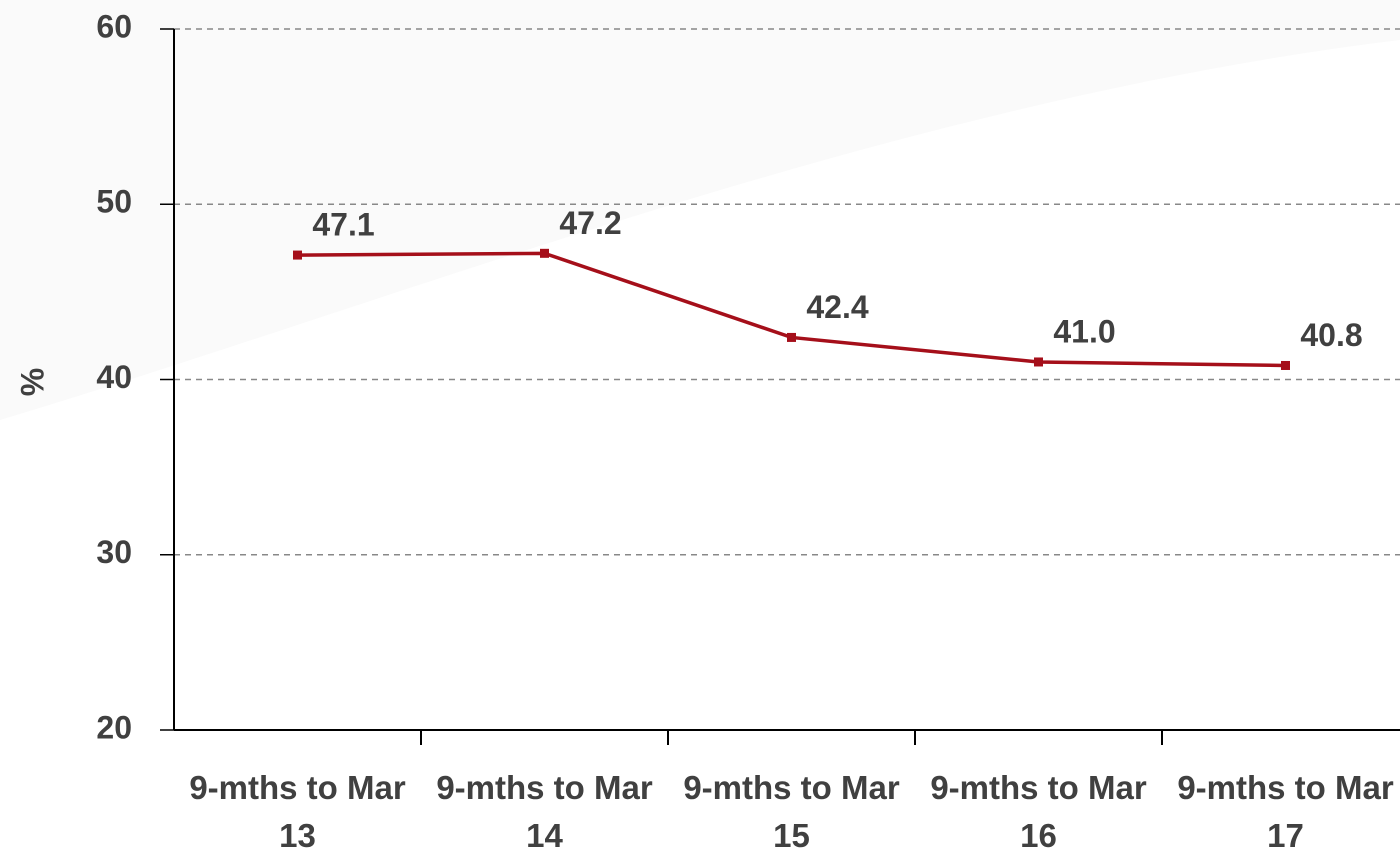  What do you see at coordinates (1084, 331) in the screenshot?
I see `data-label: 41.0` at bounding box center [1084, 331].